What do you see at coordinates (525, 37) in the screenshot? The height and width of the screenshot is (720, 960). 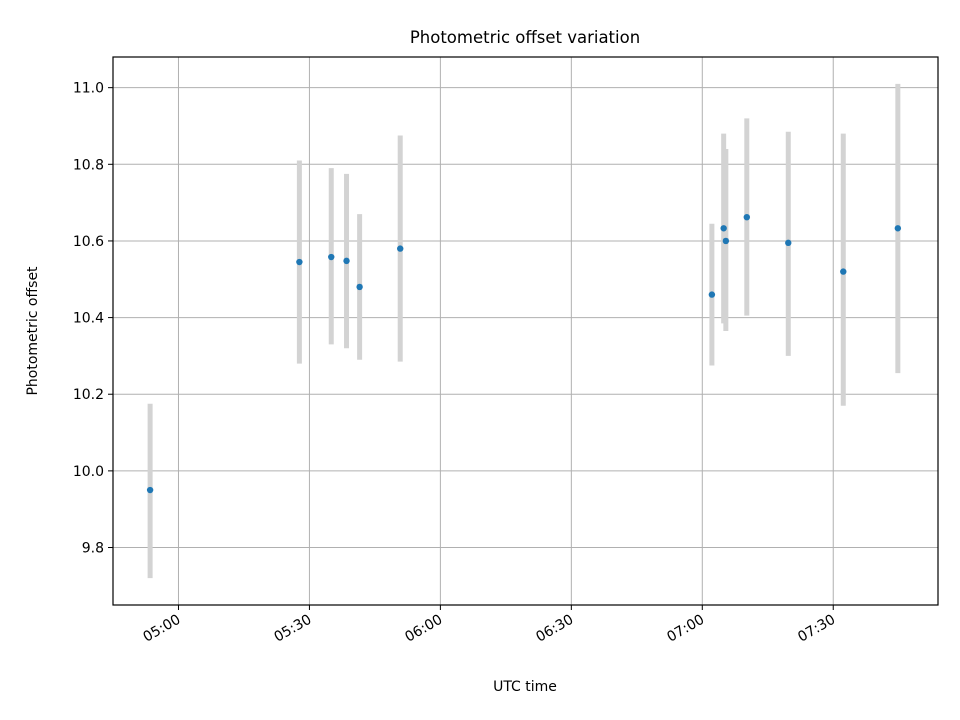 I see `chart-title: Photometric offset variation` at bounding box center [525, 37].